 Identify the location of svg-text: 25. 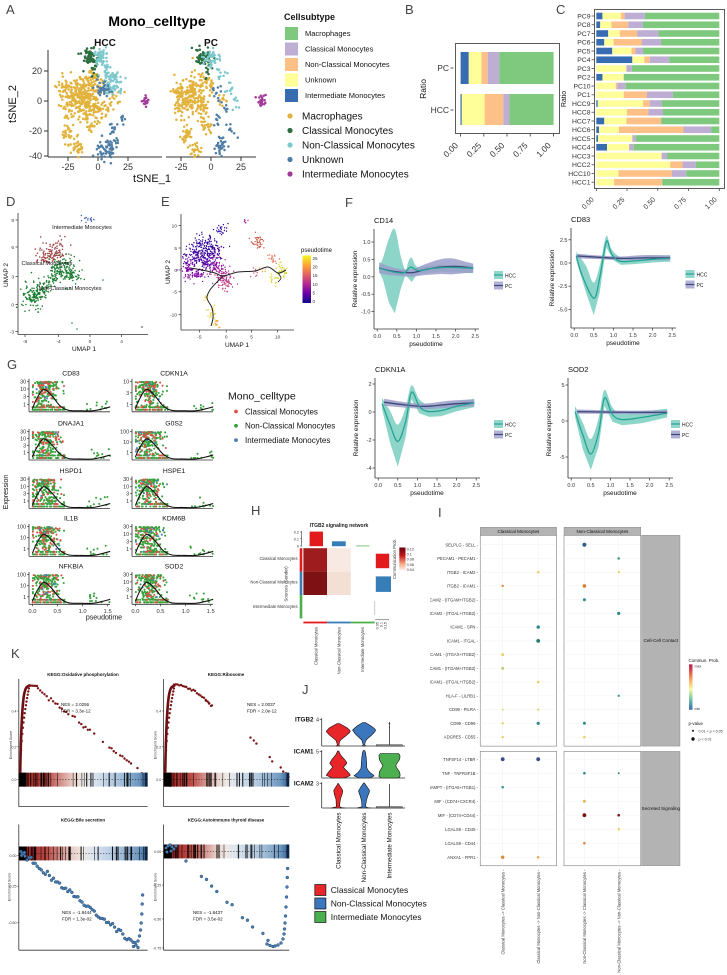
(128, 167).